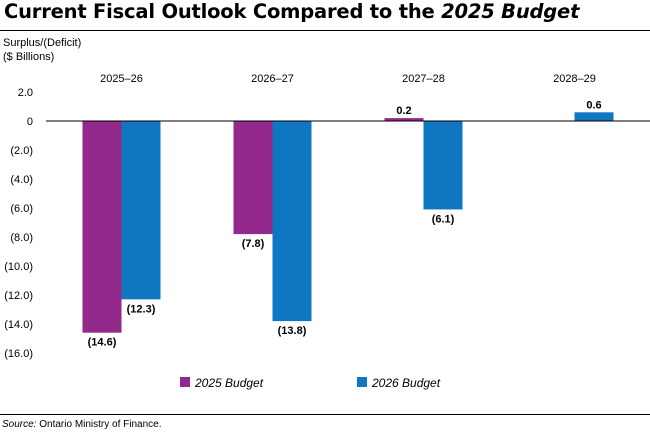 Image resolution: width=650 pixels, height=433 pixels. I want to click on y-tick-label: 2.0, so click(25, 93).